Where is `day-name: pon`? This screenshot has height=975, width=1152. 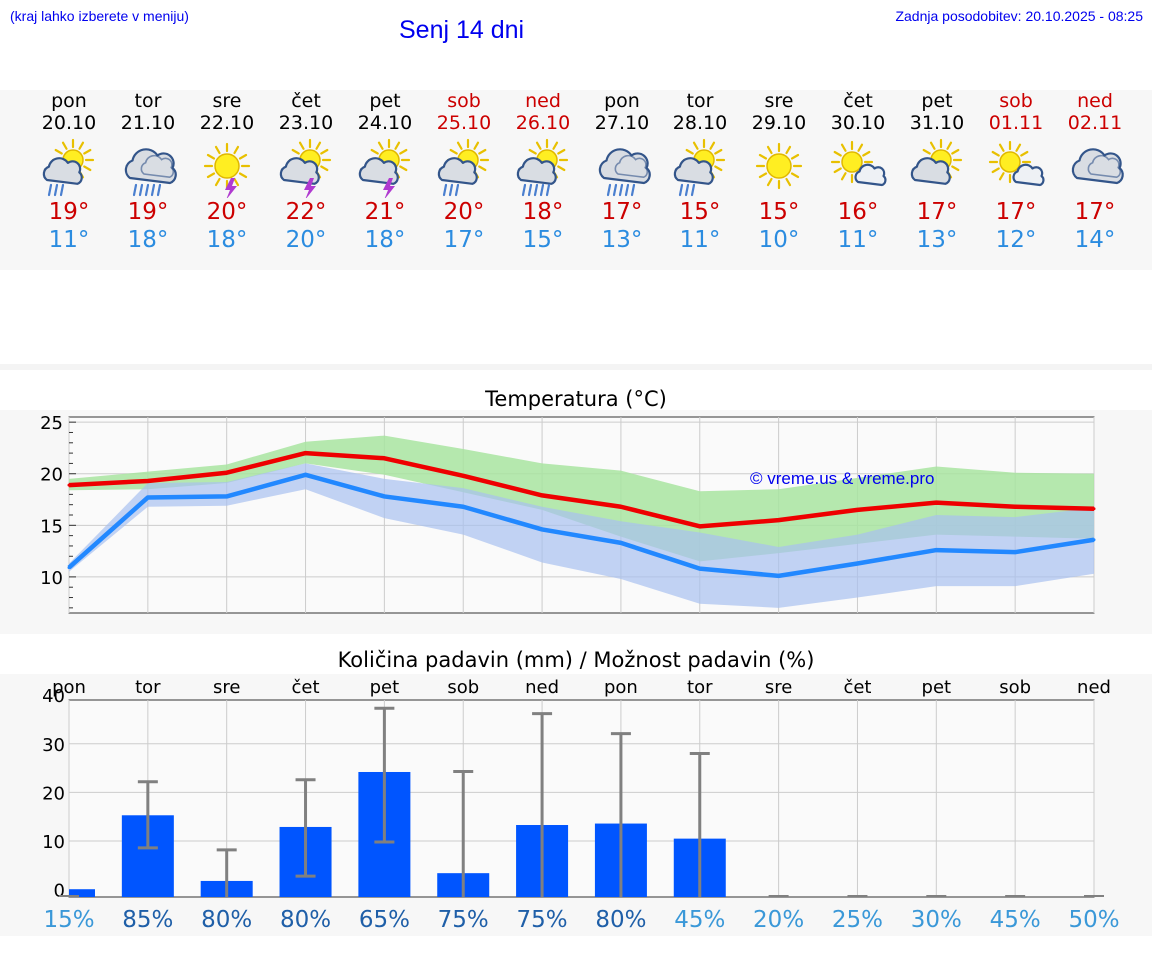 day-name: pon is located at coordinates (69, 101).